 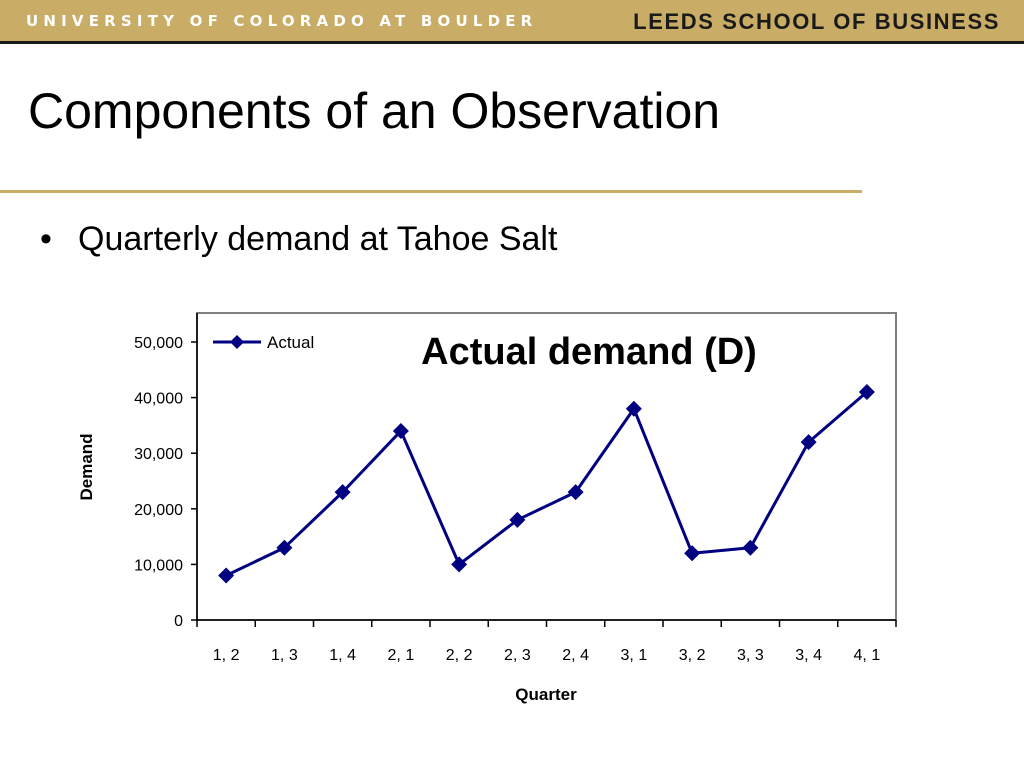 I want to click on school-name: LEEDS SCHOOL OF BUSINESS, so click(x=816, y=21).